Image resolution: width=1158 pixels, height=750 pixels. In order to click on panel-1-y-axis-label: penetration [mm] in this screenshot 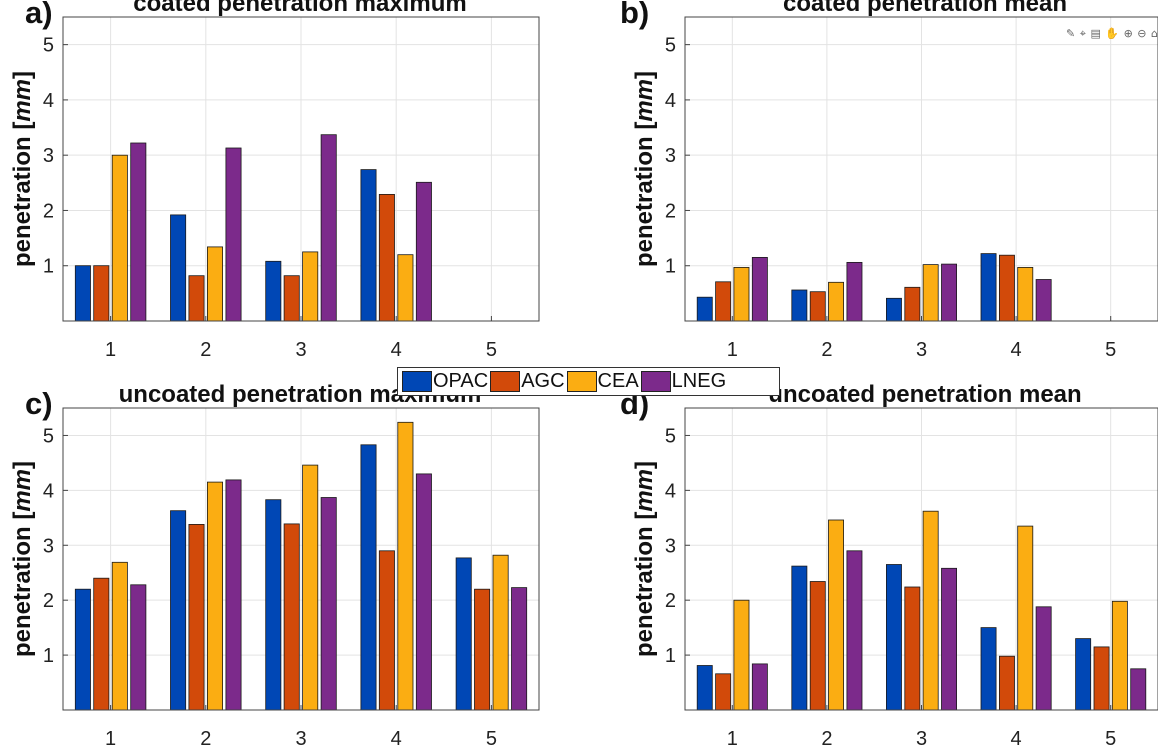, I will do `click(22, 169)`.